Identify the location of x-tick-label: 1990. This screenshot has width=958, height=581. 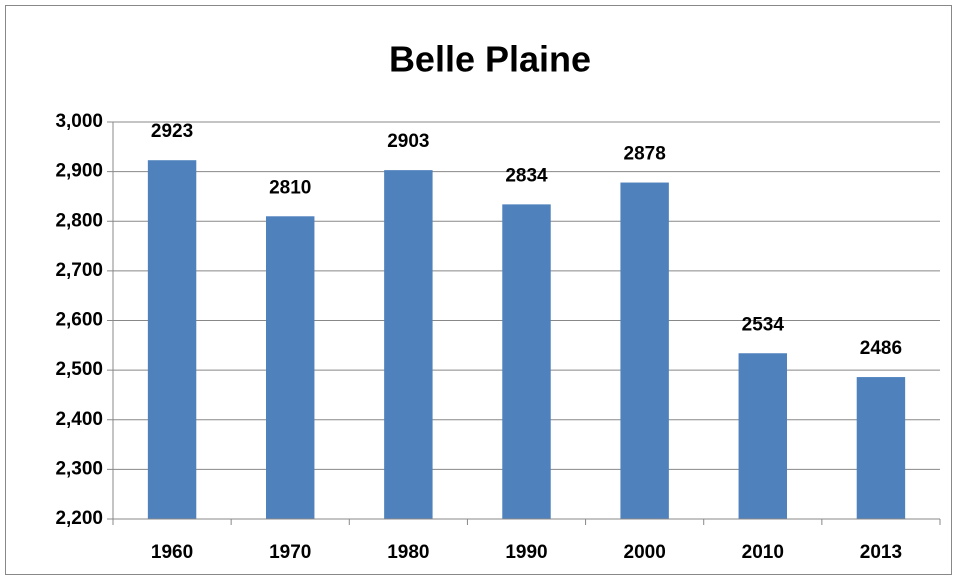
(526, 552).